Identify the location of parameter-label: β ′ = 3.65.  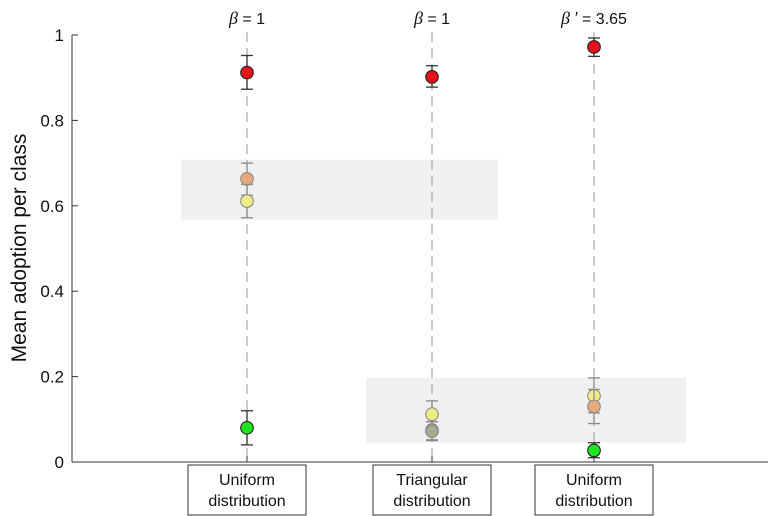
(593, 18).